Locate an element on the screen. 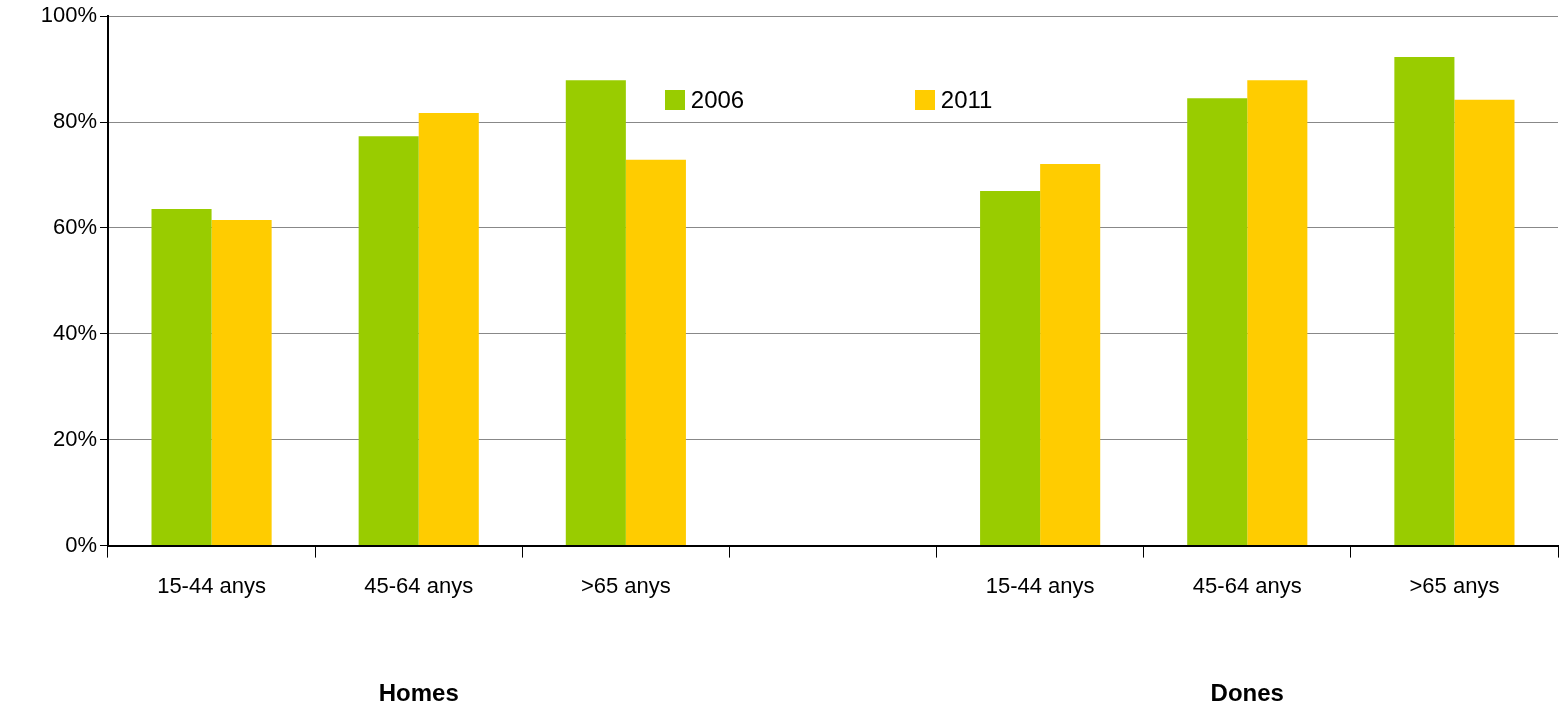 The image size is (1560, 711). y-tick-label: 100% is located at coordinates (68, 15).